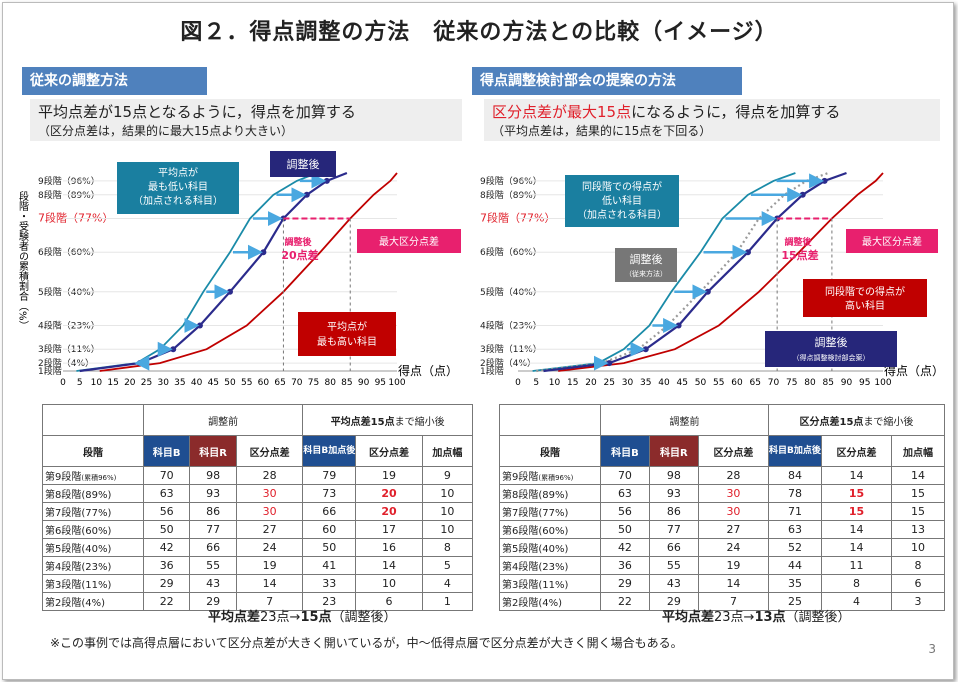 This screenshot has width=958, height=682. I want to click on cell-r: 98, so click(213, 475).